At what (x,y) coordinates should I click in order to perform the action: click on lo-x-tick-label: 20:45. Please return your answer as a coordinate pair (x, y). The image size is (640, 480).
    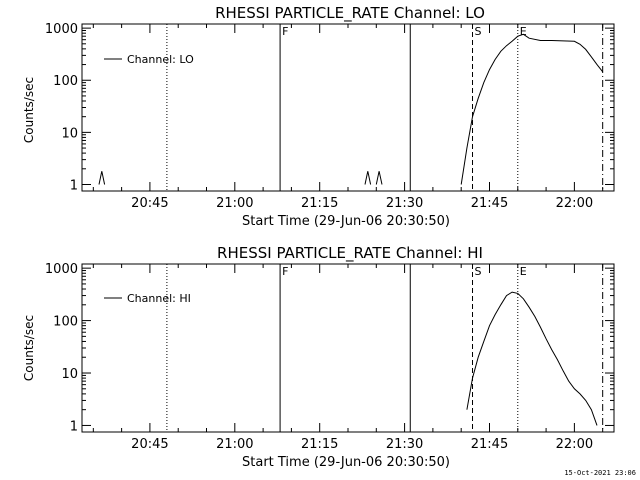
    Looking at the image, I should click on (149, 203).